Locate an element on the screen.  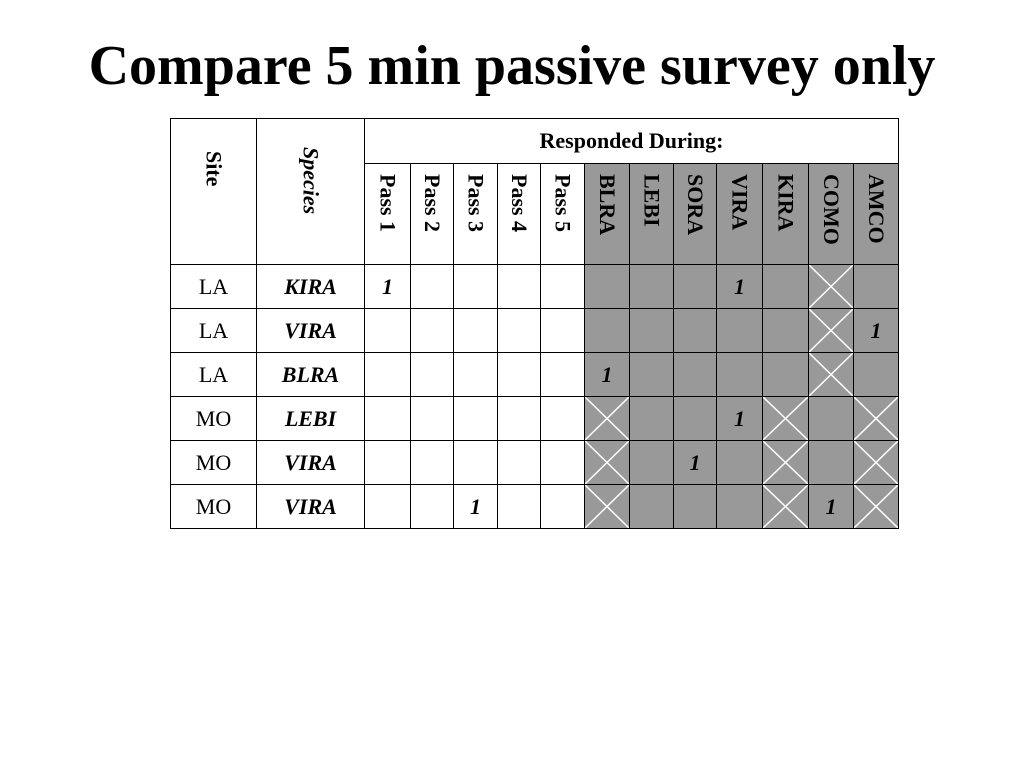
table-row: LA BLRA 1 is located at coordinates (534, 374).